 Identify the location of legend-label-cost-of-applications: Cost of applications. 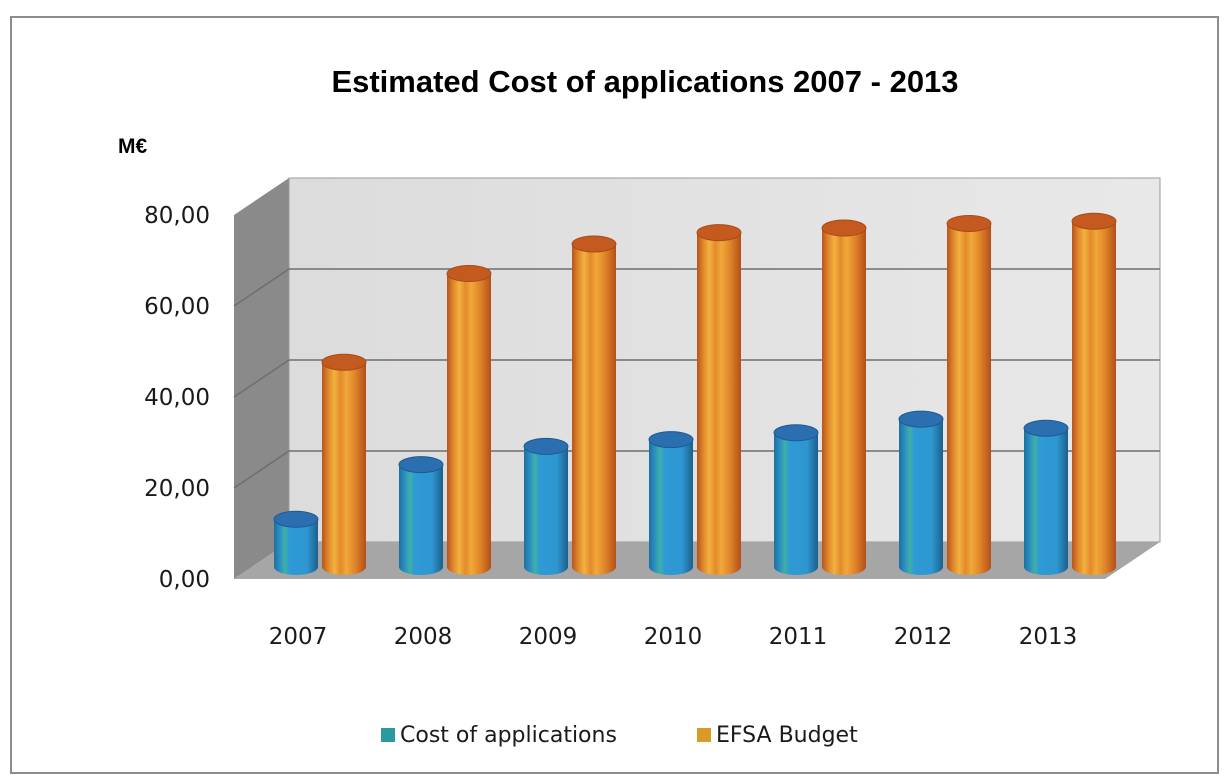
(508, 735).